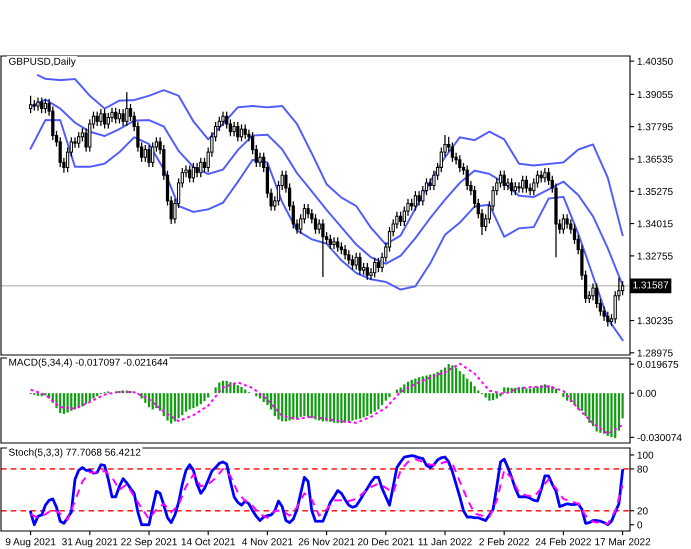 The image size is (691, 549). What do you see at coordinates (655, 256) in the screenshot?
I see `y-tick-label: 1.32755` at bounding box center [655, 256].